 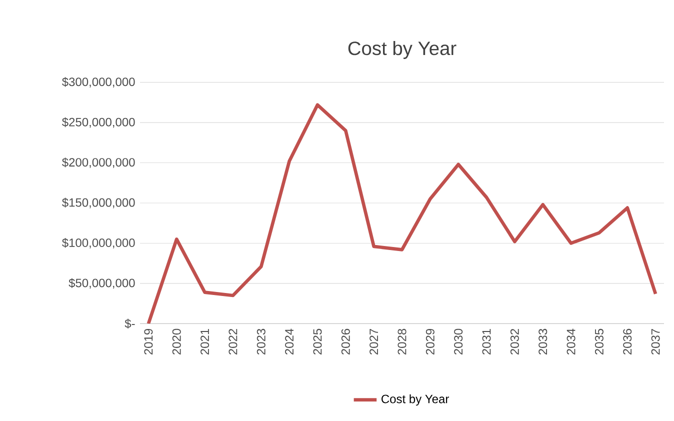 I want to click on x-tick-label: 2022, so click(x=233, y=341).